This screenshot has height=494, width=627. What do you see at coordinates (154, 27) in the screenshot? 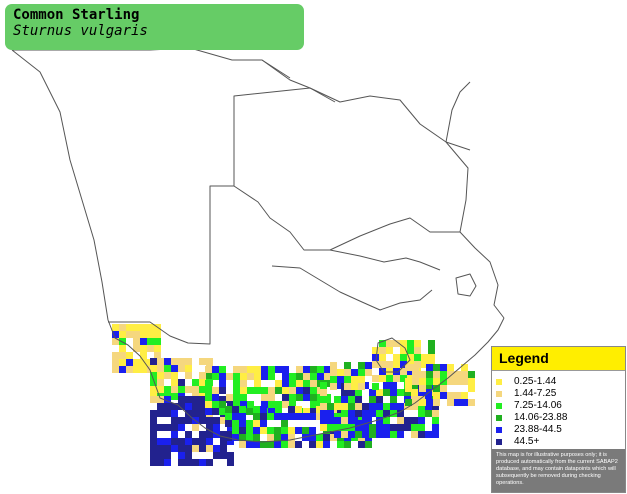
I see `species-title-box: Common Starling Sturnus vulgaris` at bounding box center [154, 27].